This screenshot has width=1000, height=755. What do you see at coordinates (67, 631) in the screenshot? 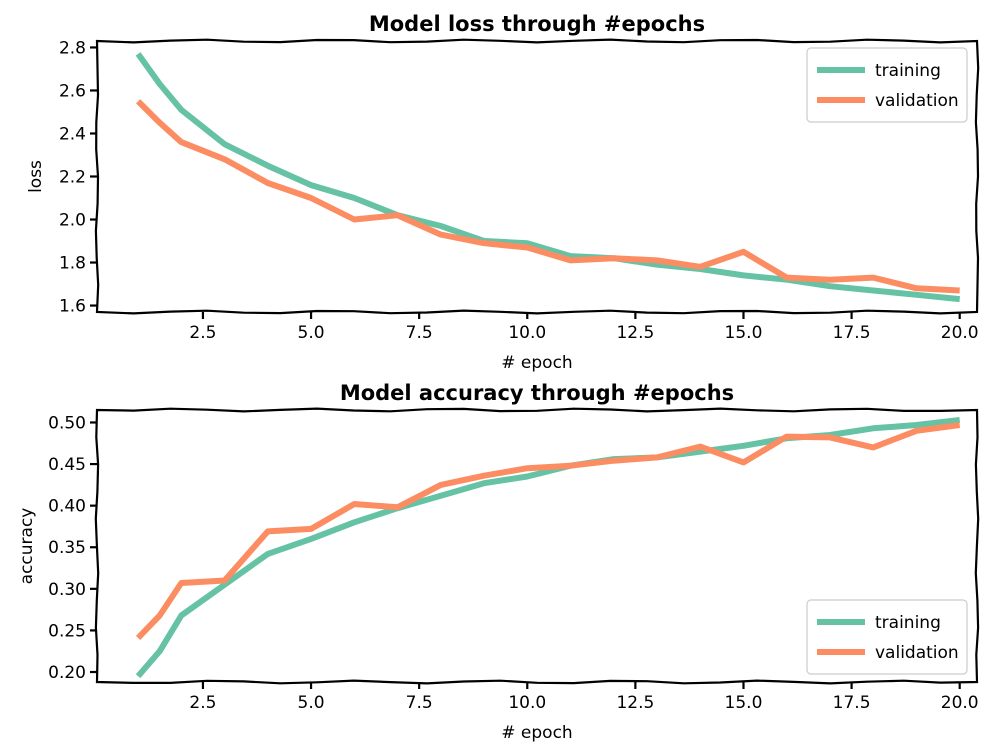
I see `y-tick-label: 0.25` at bounding box center [67, 631].